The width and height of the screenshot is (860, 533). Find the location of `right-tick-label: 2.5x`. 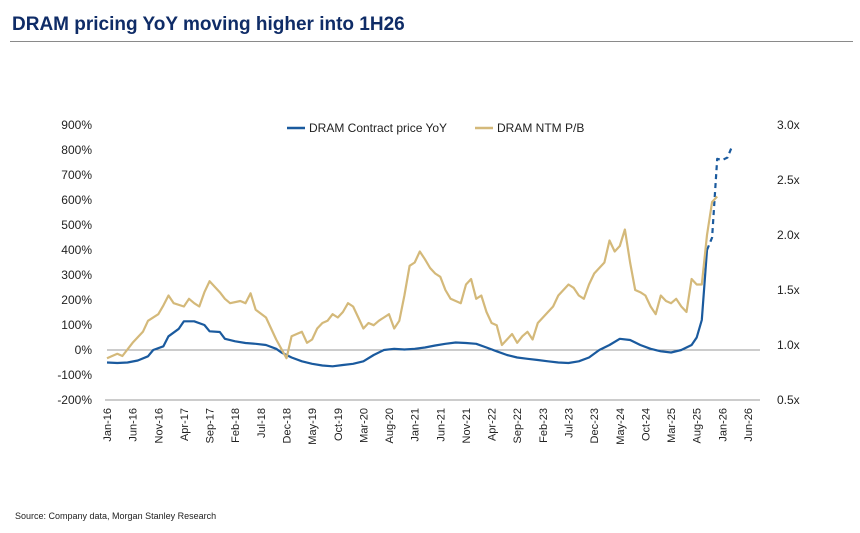

right-tick-label: 2.5x is located at coordinates (788, 180).